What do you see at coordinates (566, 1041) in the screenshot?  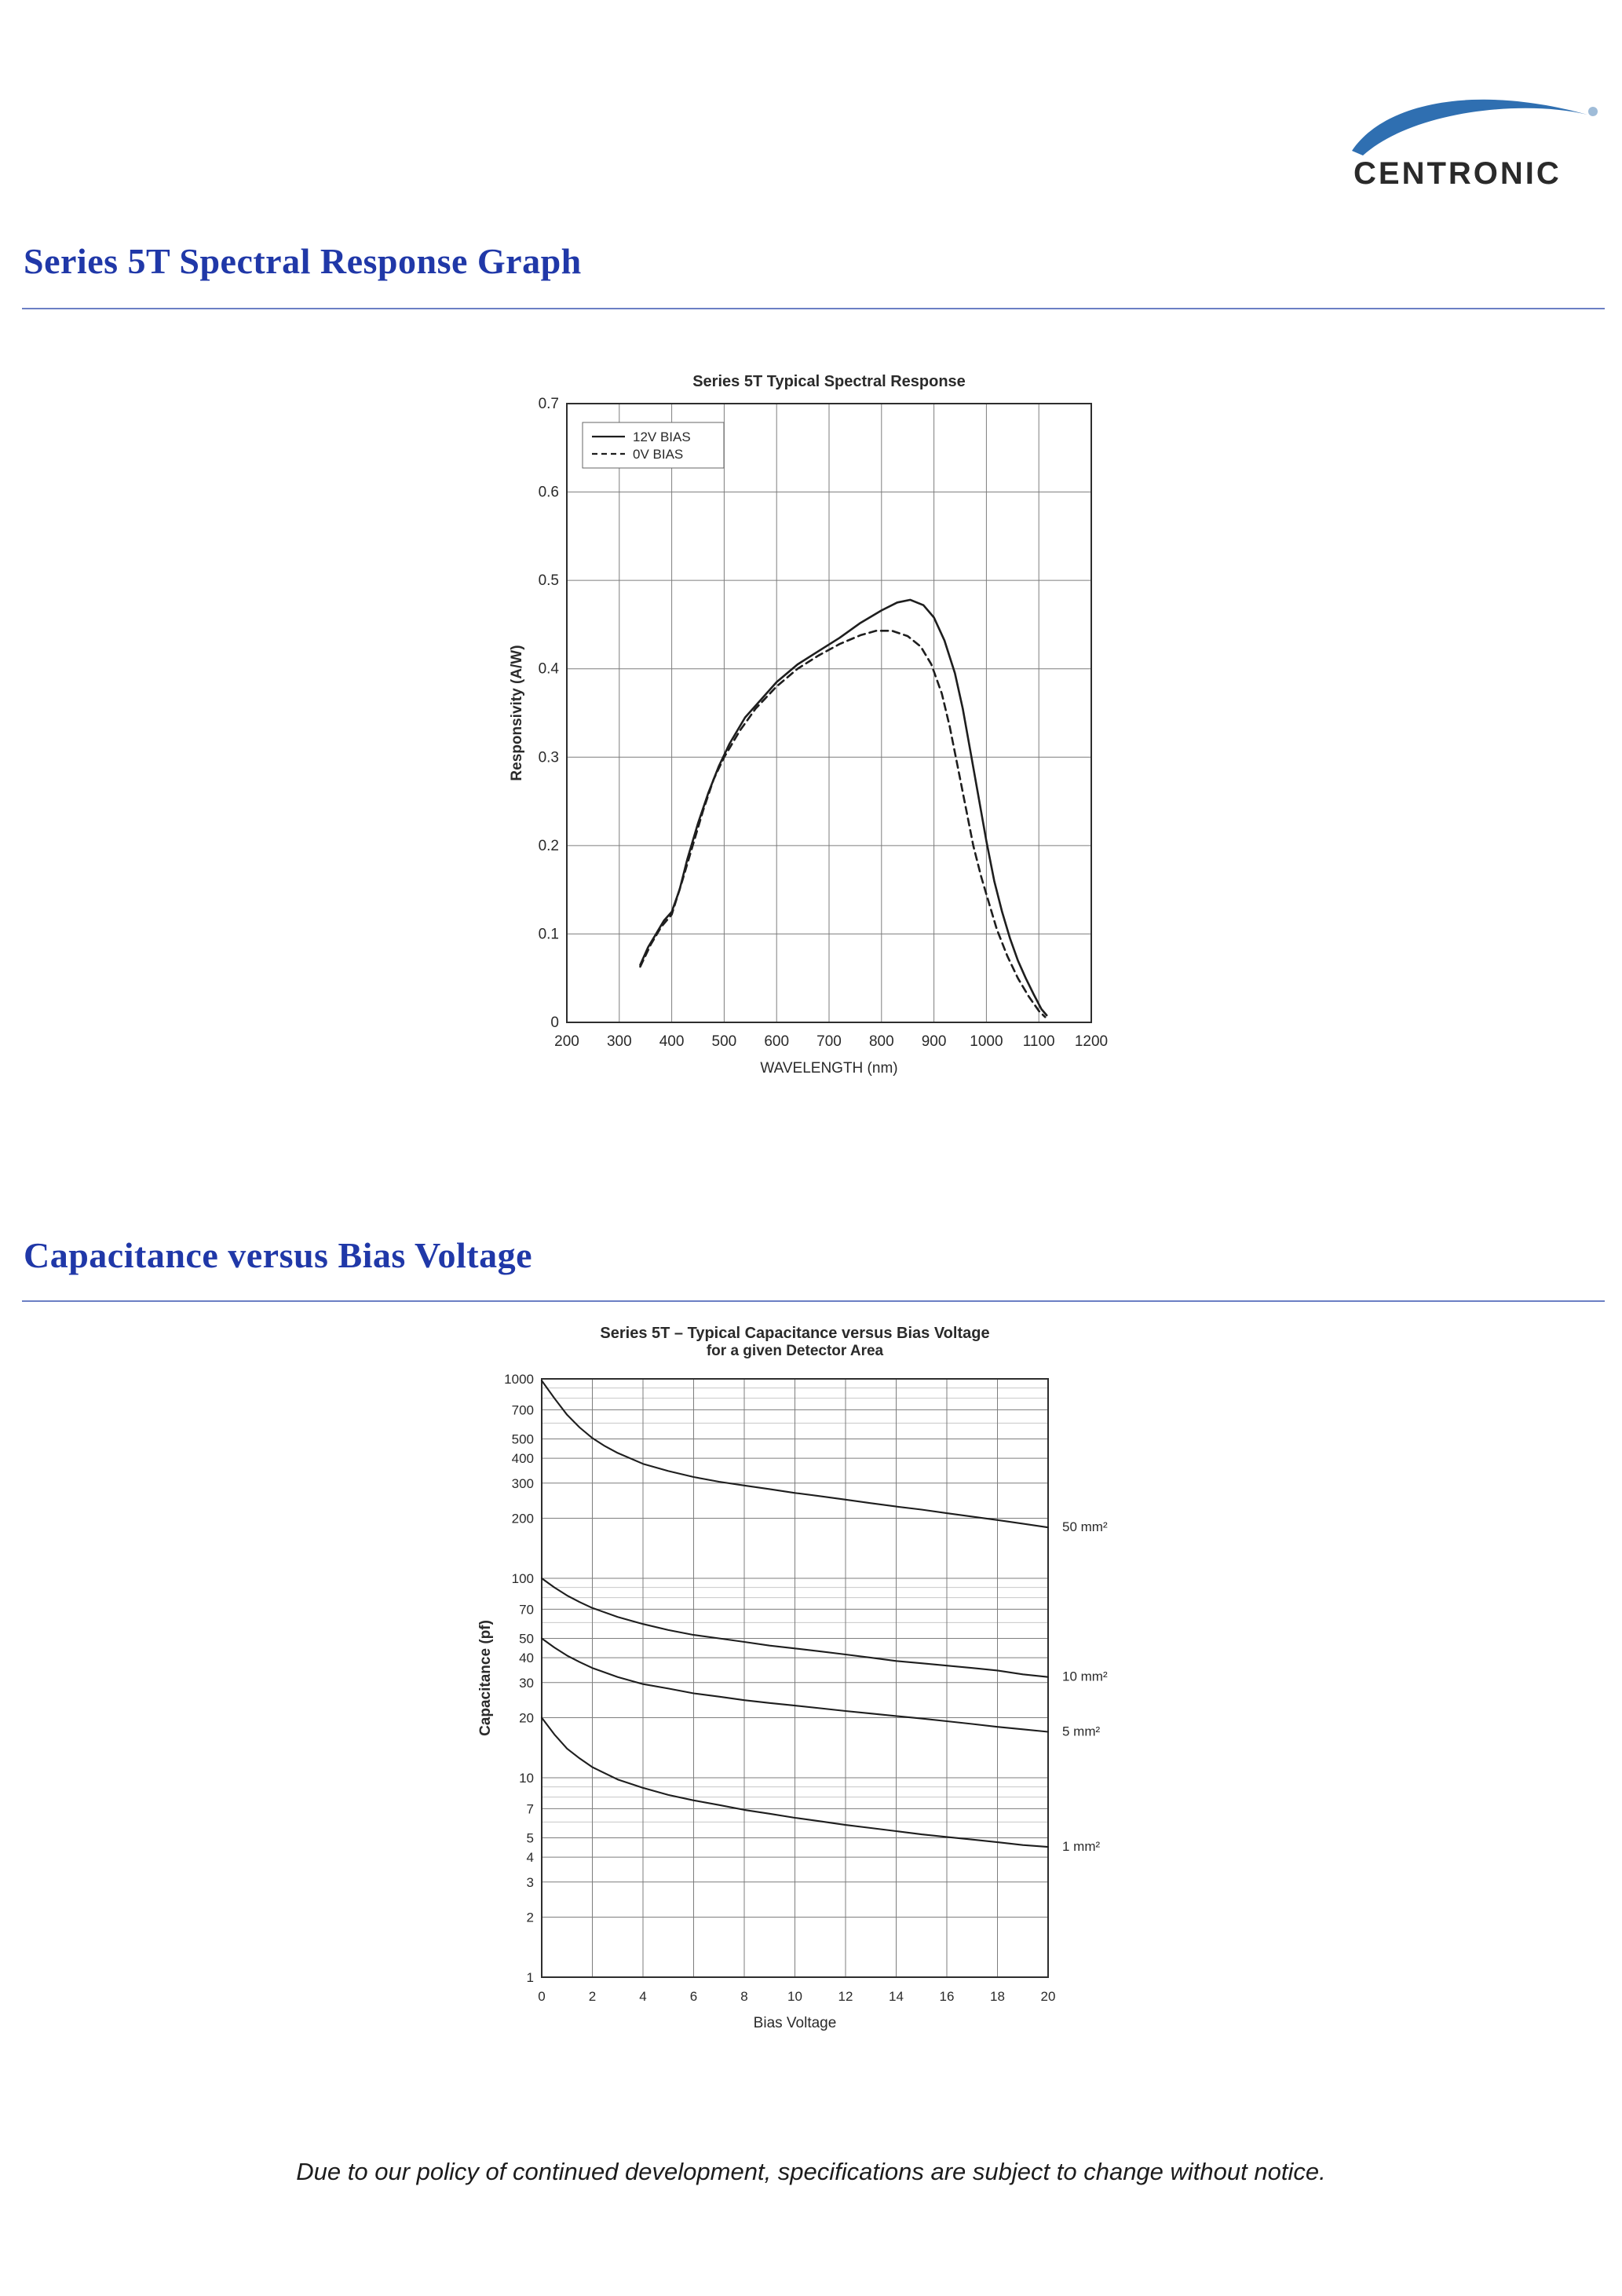 I see `x-tick-label: 200` at bounding box center [566, 1041].